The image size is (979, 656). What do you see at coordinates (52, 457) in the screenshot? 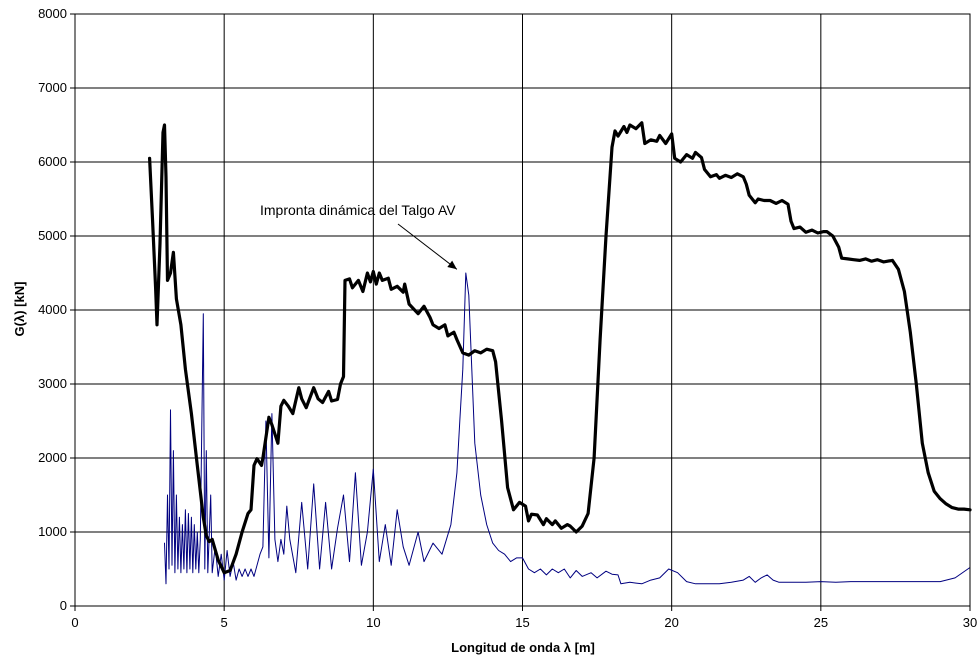
I see `y-tick-label: 2000` at bounding box center [52, 457].